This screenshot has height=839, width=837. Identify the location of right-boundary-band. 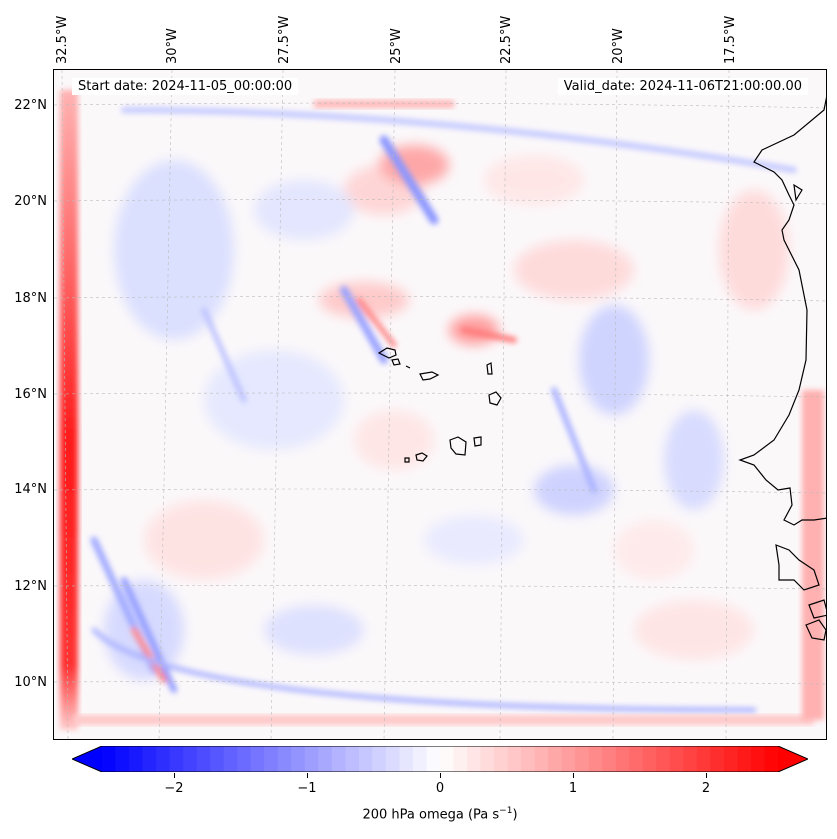
(813, 555).